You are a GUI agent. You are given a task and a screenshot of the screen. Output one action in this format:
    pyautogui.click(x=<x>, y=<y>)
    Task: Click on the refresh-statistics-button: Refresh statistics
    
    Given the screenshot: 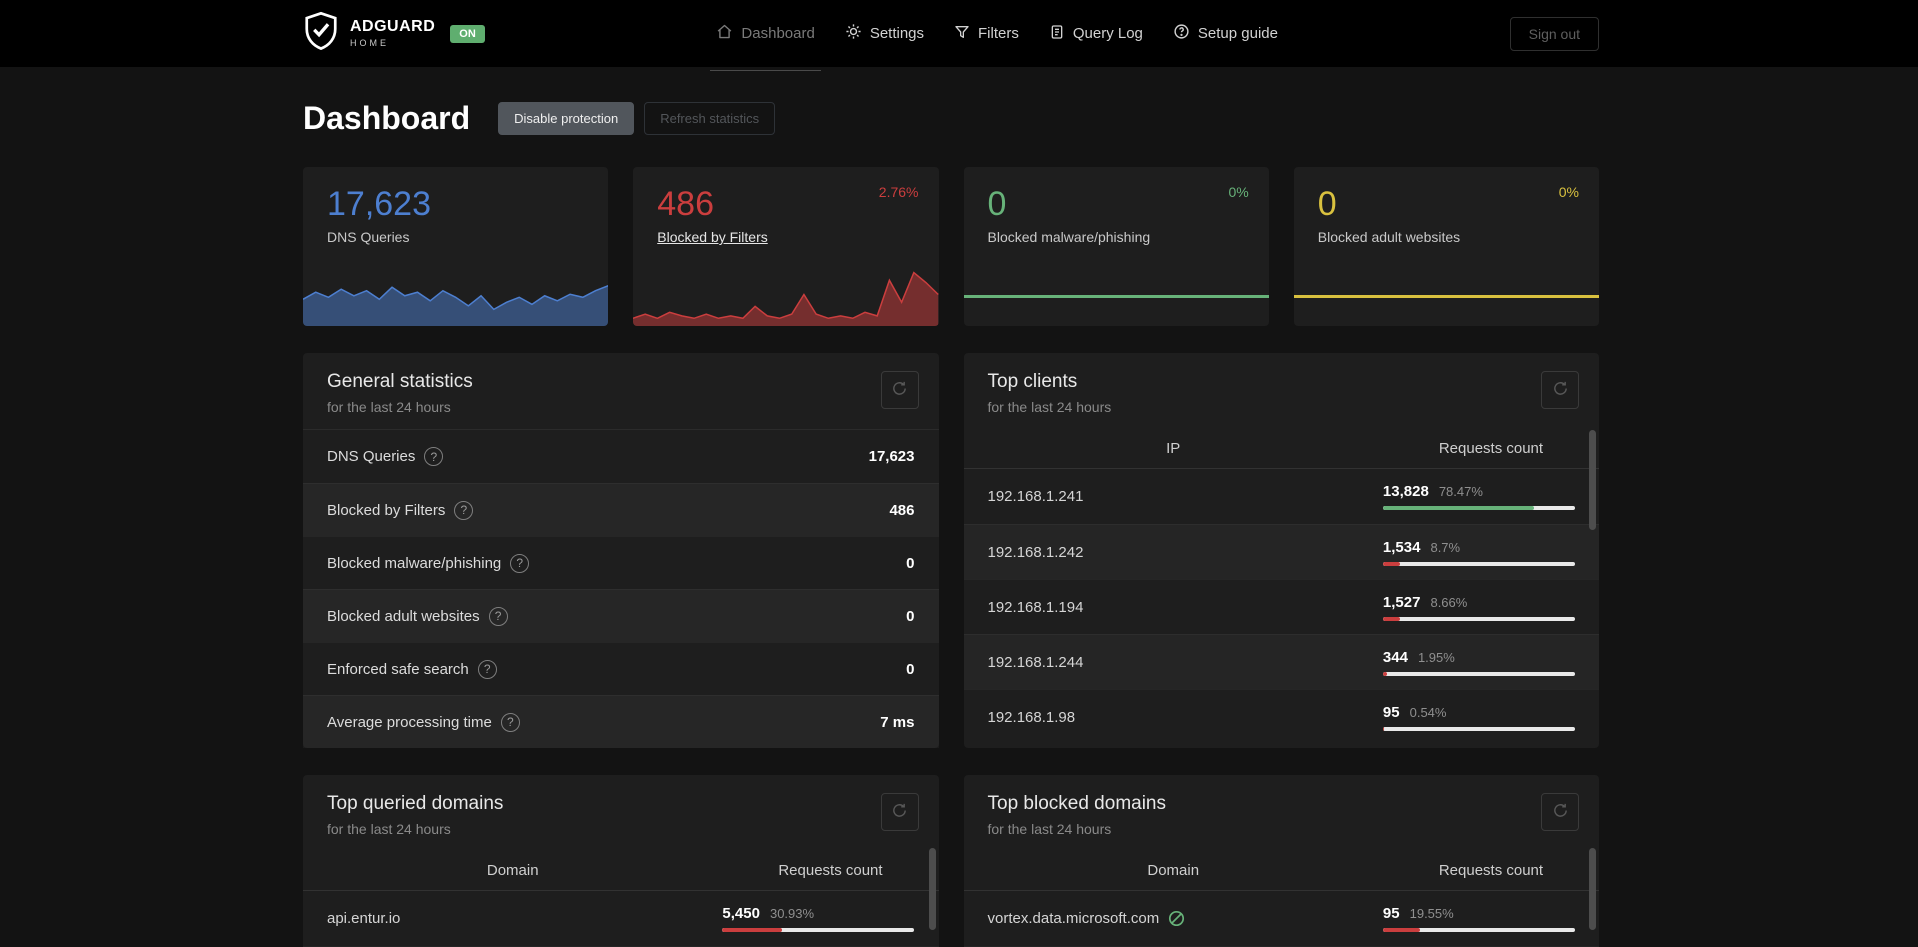 What is the action you would take?
    pyautogui.click(x=710, y=118)
    